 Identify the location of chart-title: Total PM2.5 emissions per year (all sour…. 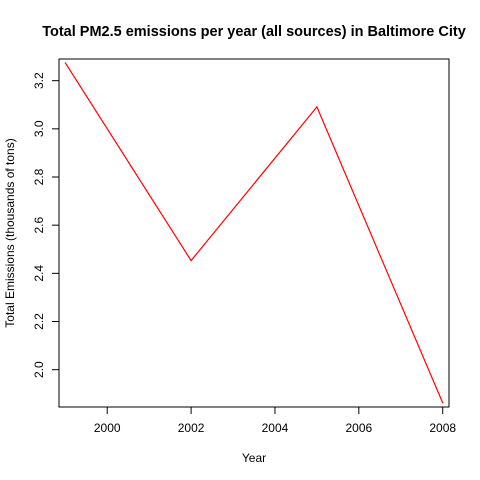
(254, 32).